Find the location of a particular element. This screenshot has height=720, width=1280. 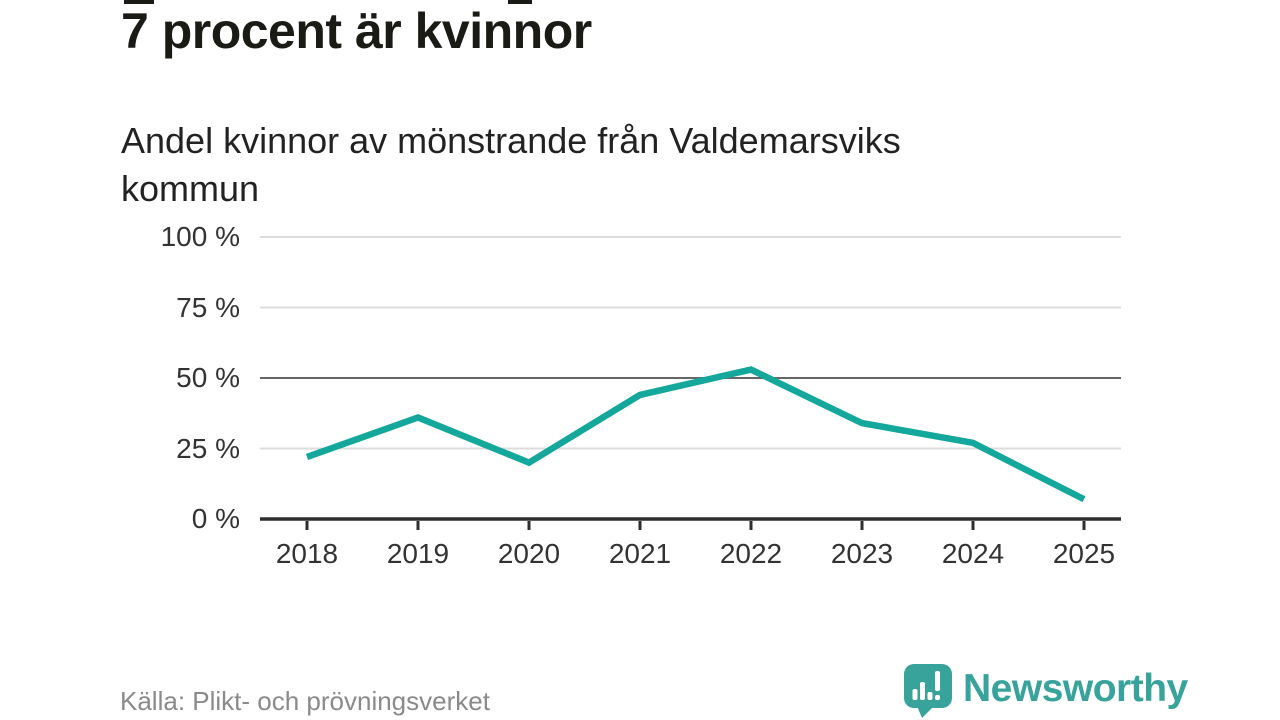

newsworthy-logo: Newsworthy is located at coordinates (1045, 691).